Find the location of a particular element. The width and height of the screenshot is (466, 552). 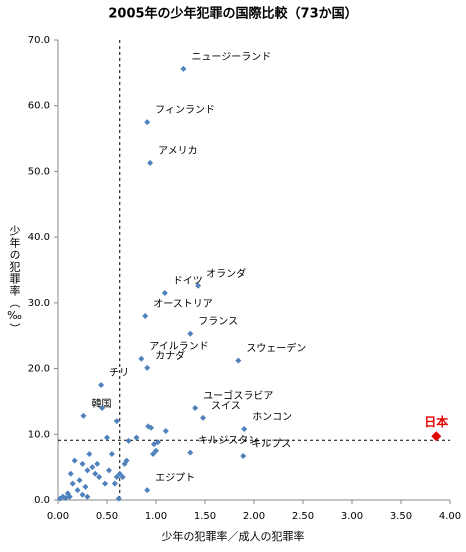

point-label: フィンランド is located at coordinates (185, 110).